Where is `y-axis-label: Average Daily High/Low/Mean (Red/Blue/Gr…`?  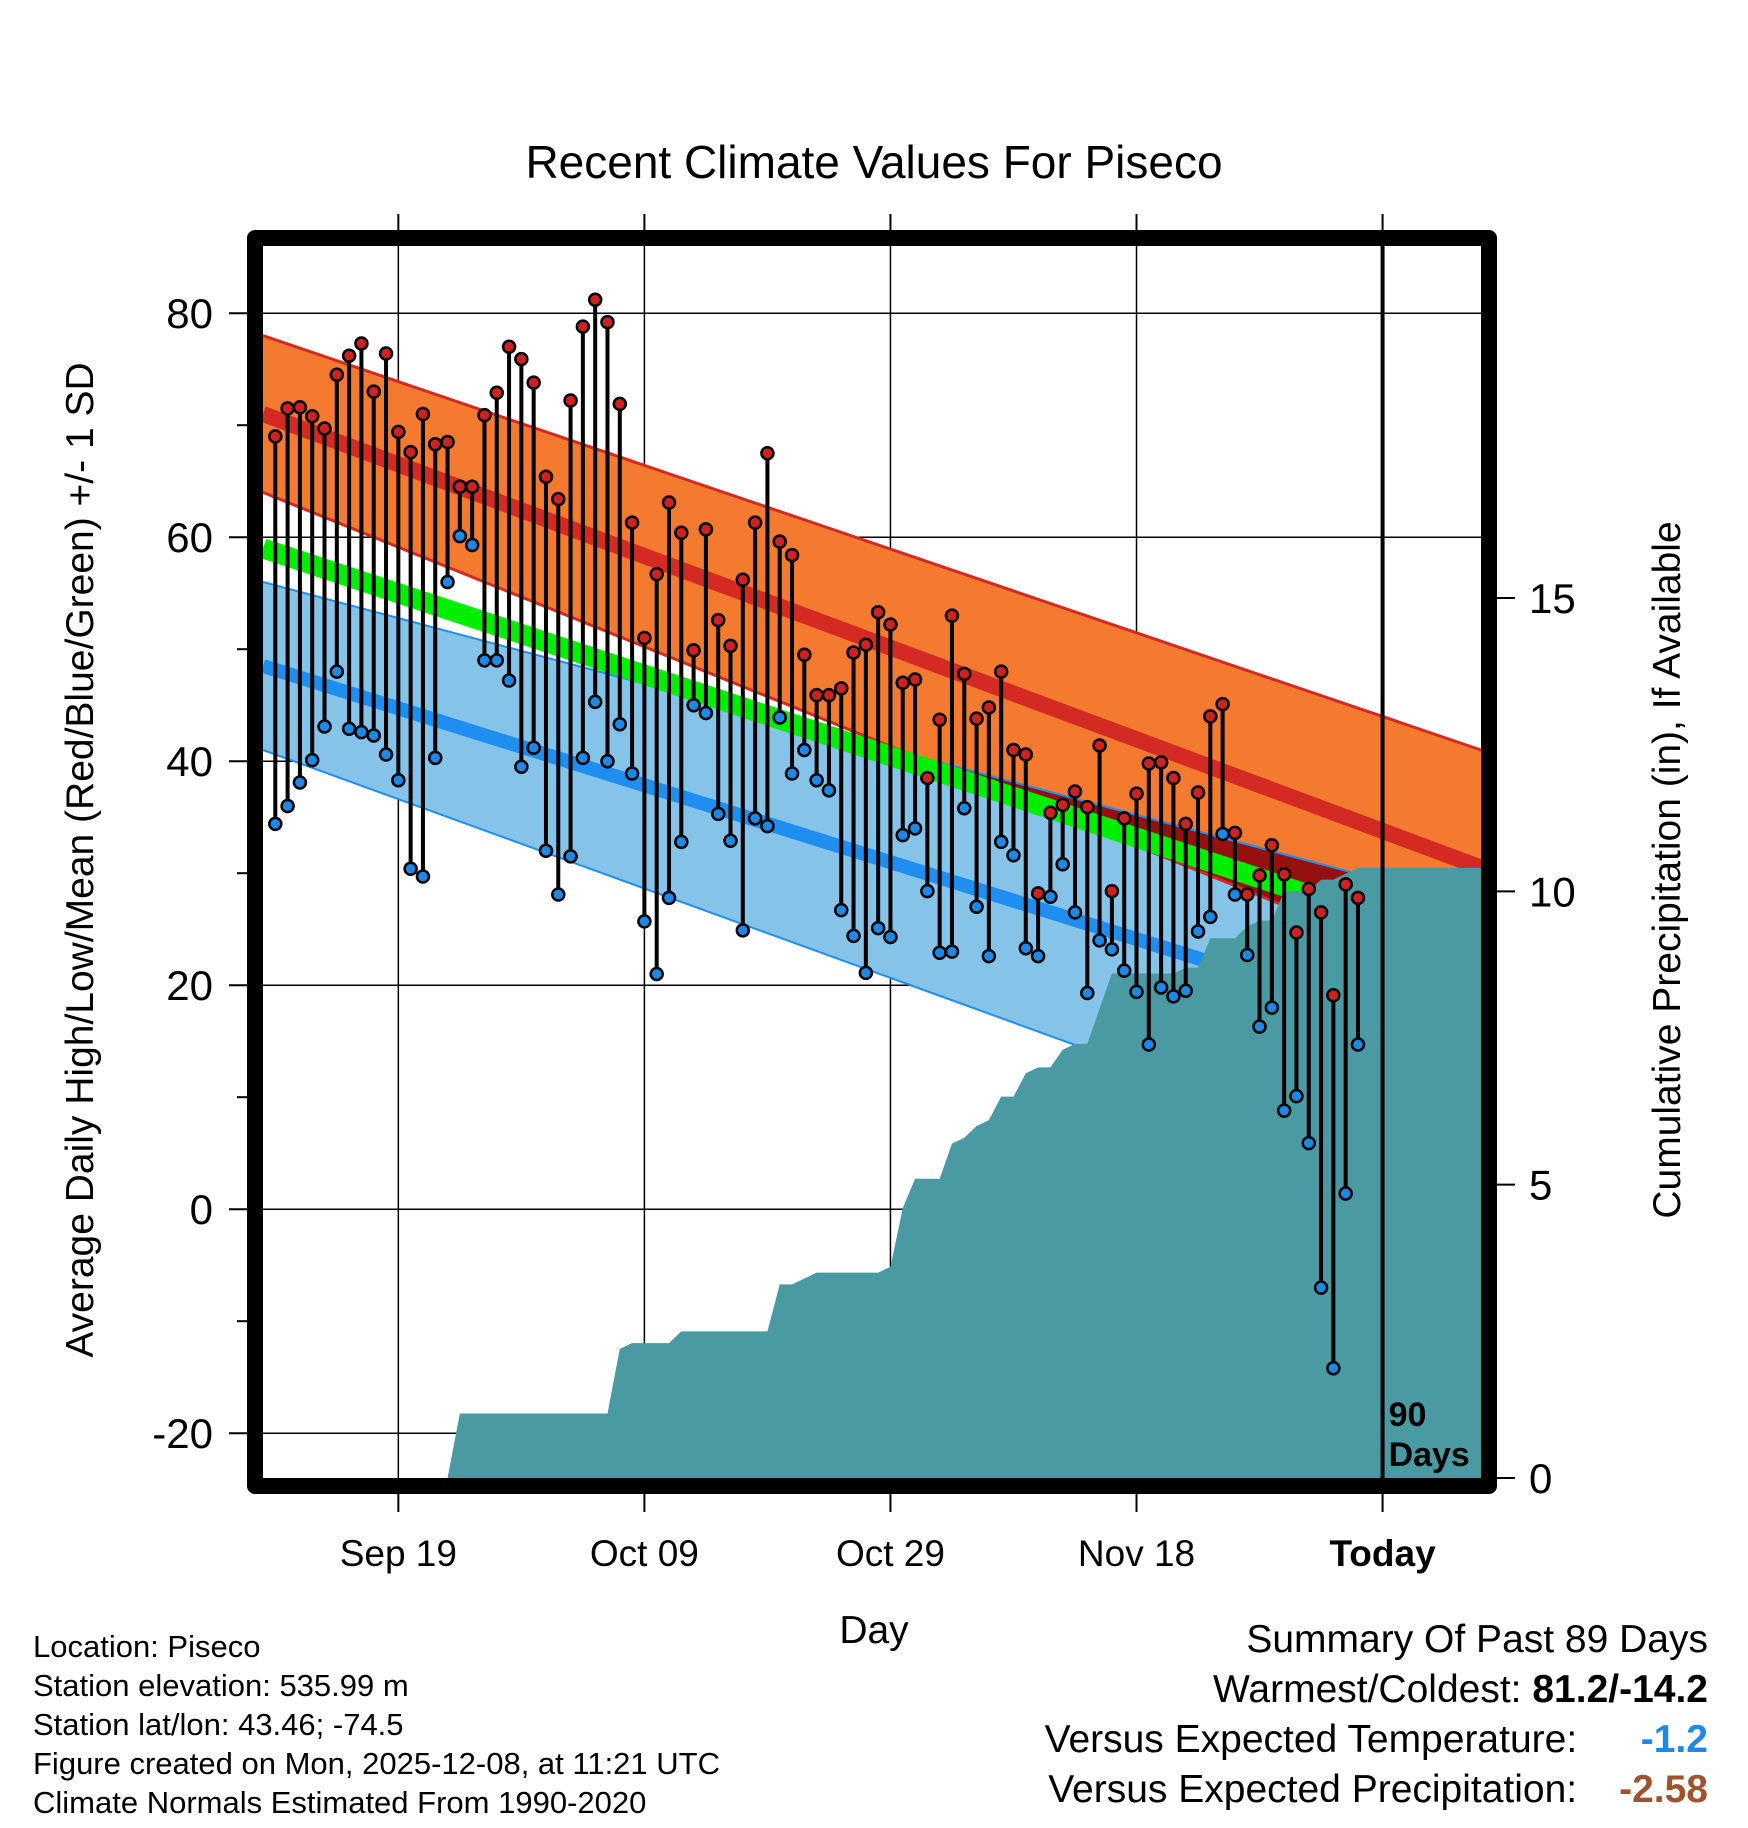 y-axis-label: Average Daily High/Low/Mean (Red/Blue/Gr… is located at coordinates (80, 859).